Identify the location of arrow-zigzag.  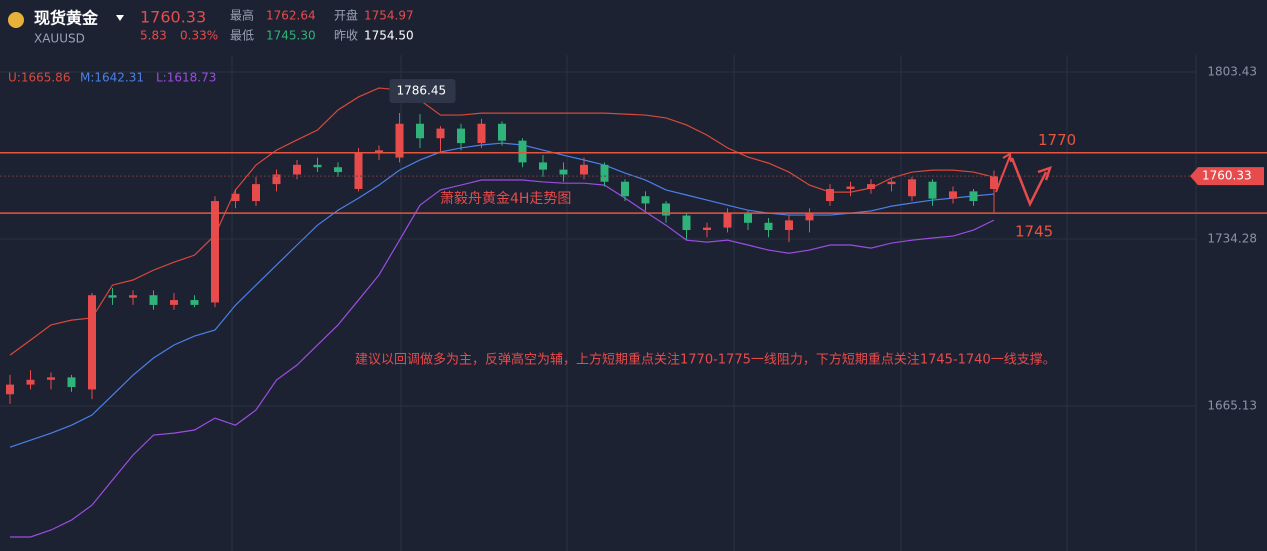
(1031, 182).